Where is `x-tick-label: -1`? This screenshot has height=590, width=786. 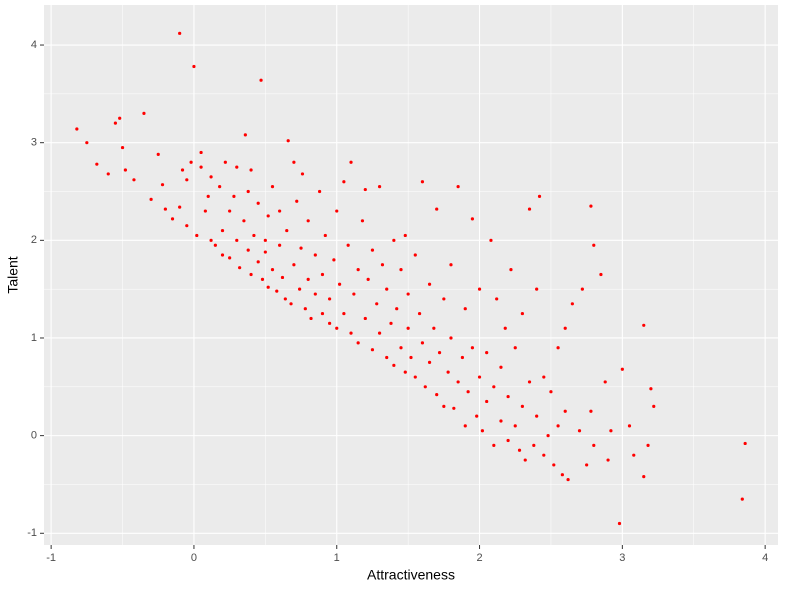
x-tick-label: -1 is located at coordinates (51, 558).